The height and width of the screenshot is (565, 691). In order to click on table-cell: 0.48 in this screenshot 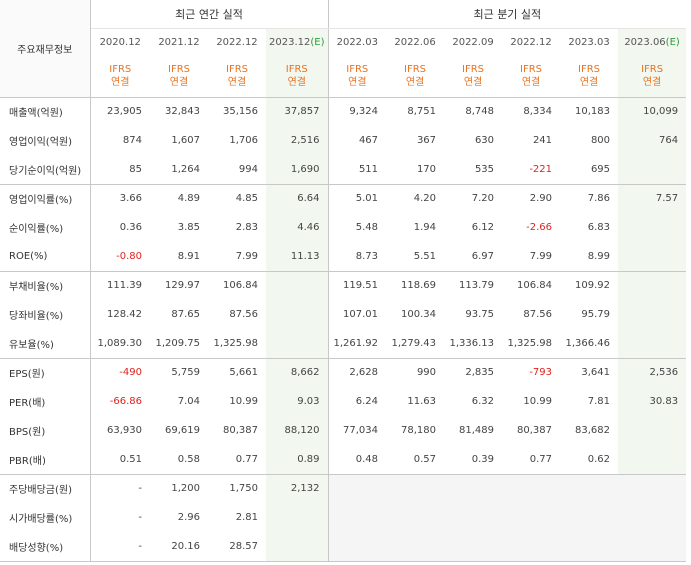, I will do `click(357, 459)`.